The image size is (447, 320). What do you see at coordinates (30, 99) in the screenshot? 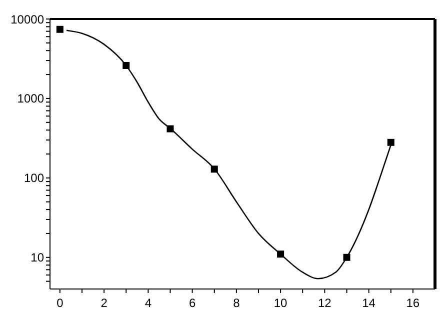
I see `y-tick-label: 1000` at bounding box center [30, 99].